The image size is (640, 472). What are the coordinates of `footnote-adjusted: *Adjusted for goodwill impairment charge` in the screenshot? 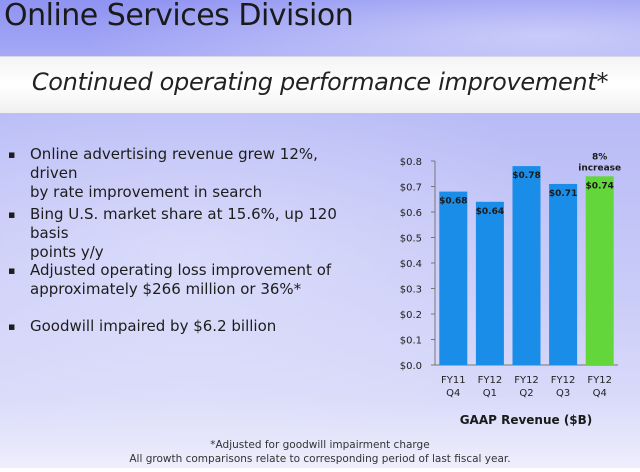 It's located at (320, 445).